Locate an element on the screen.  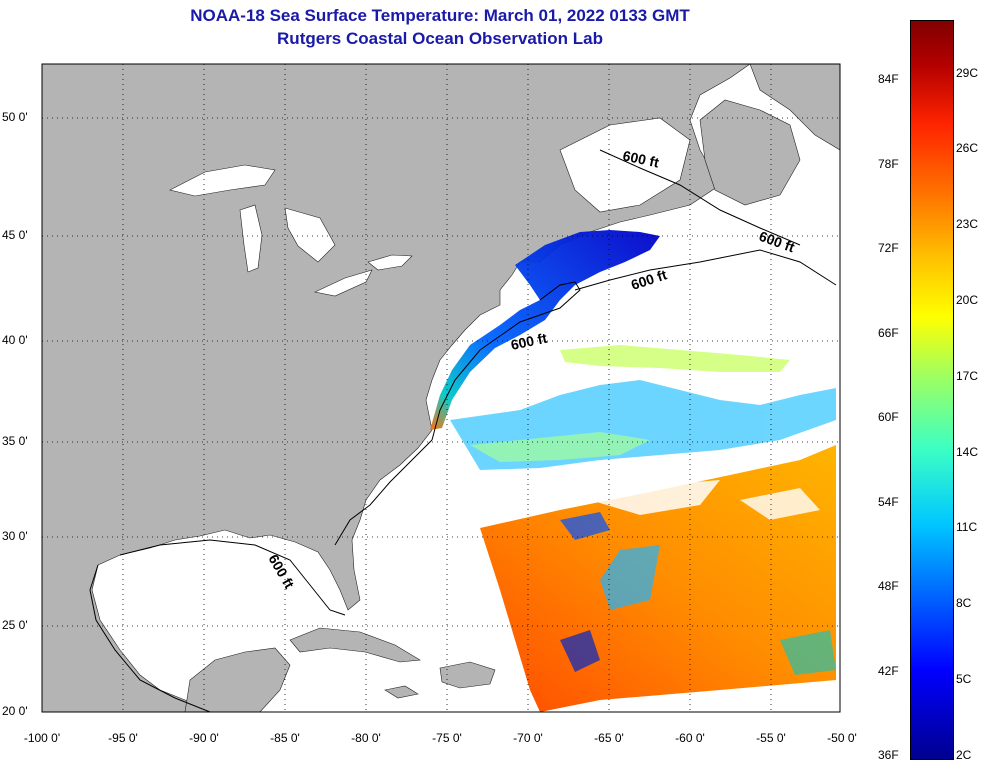
latitude-label: 25 0' is located at coordinates (15, 625).